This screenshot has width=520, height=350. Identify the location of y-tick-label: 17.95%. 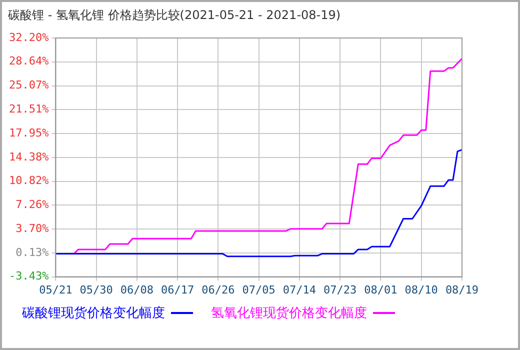
(29, 133).